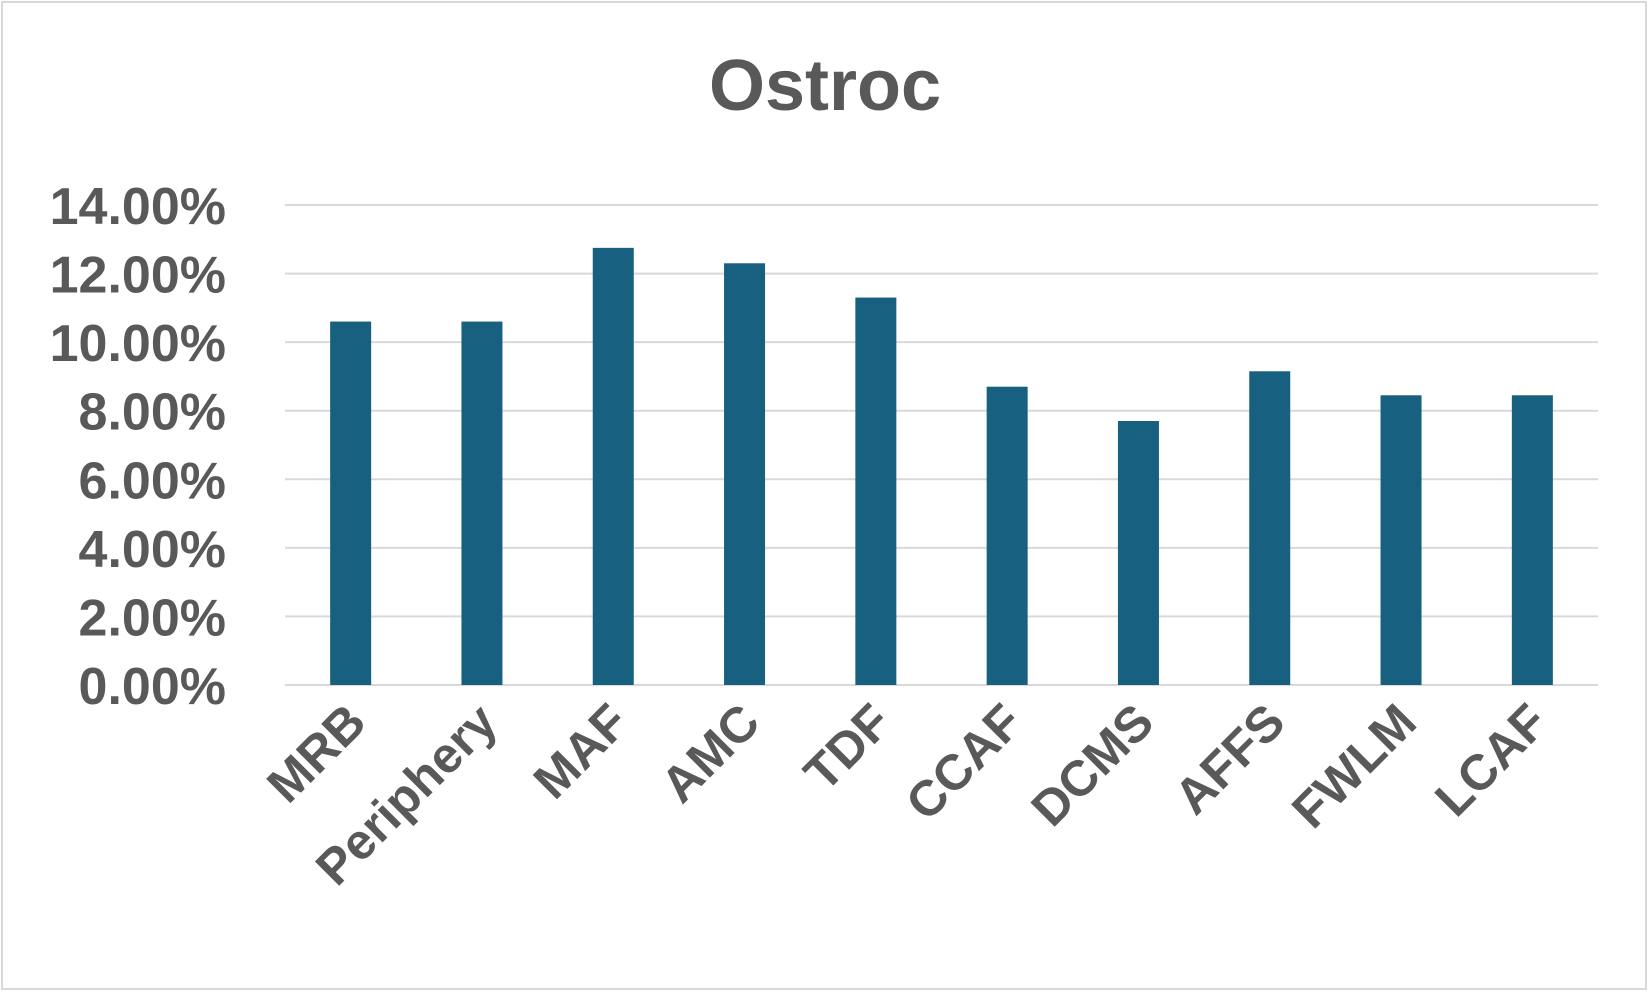  I want to click on chart-title: Ostroc, so click(825, 86).